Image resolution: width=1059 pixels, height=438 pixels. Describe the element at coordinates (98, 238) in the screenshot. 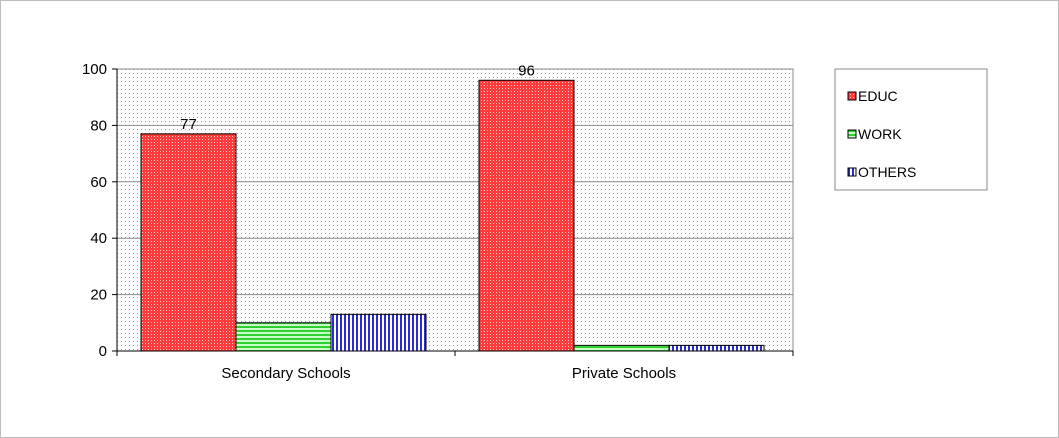

I see `y-tick-label: 40` at that location.